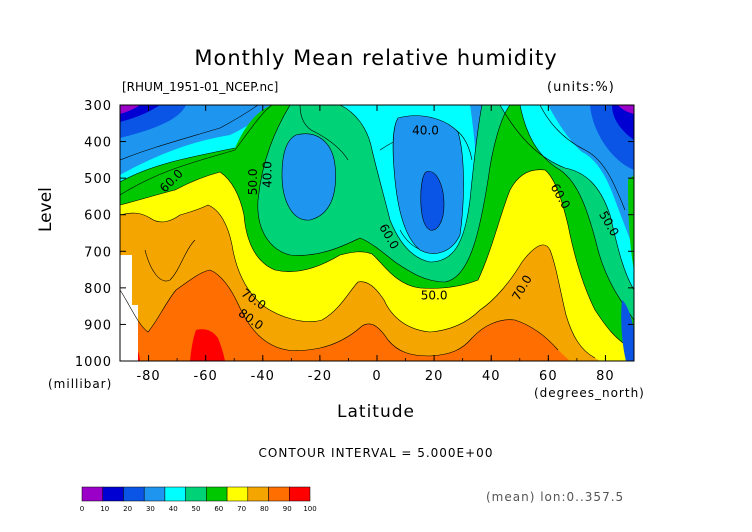 This screenshot has height=532, width=752. I want to click on colorbar-label: 0, so click(82, 509).